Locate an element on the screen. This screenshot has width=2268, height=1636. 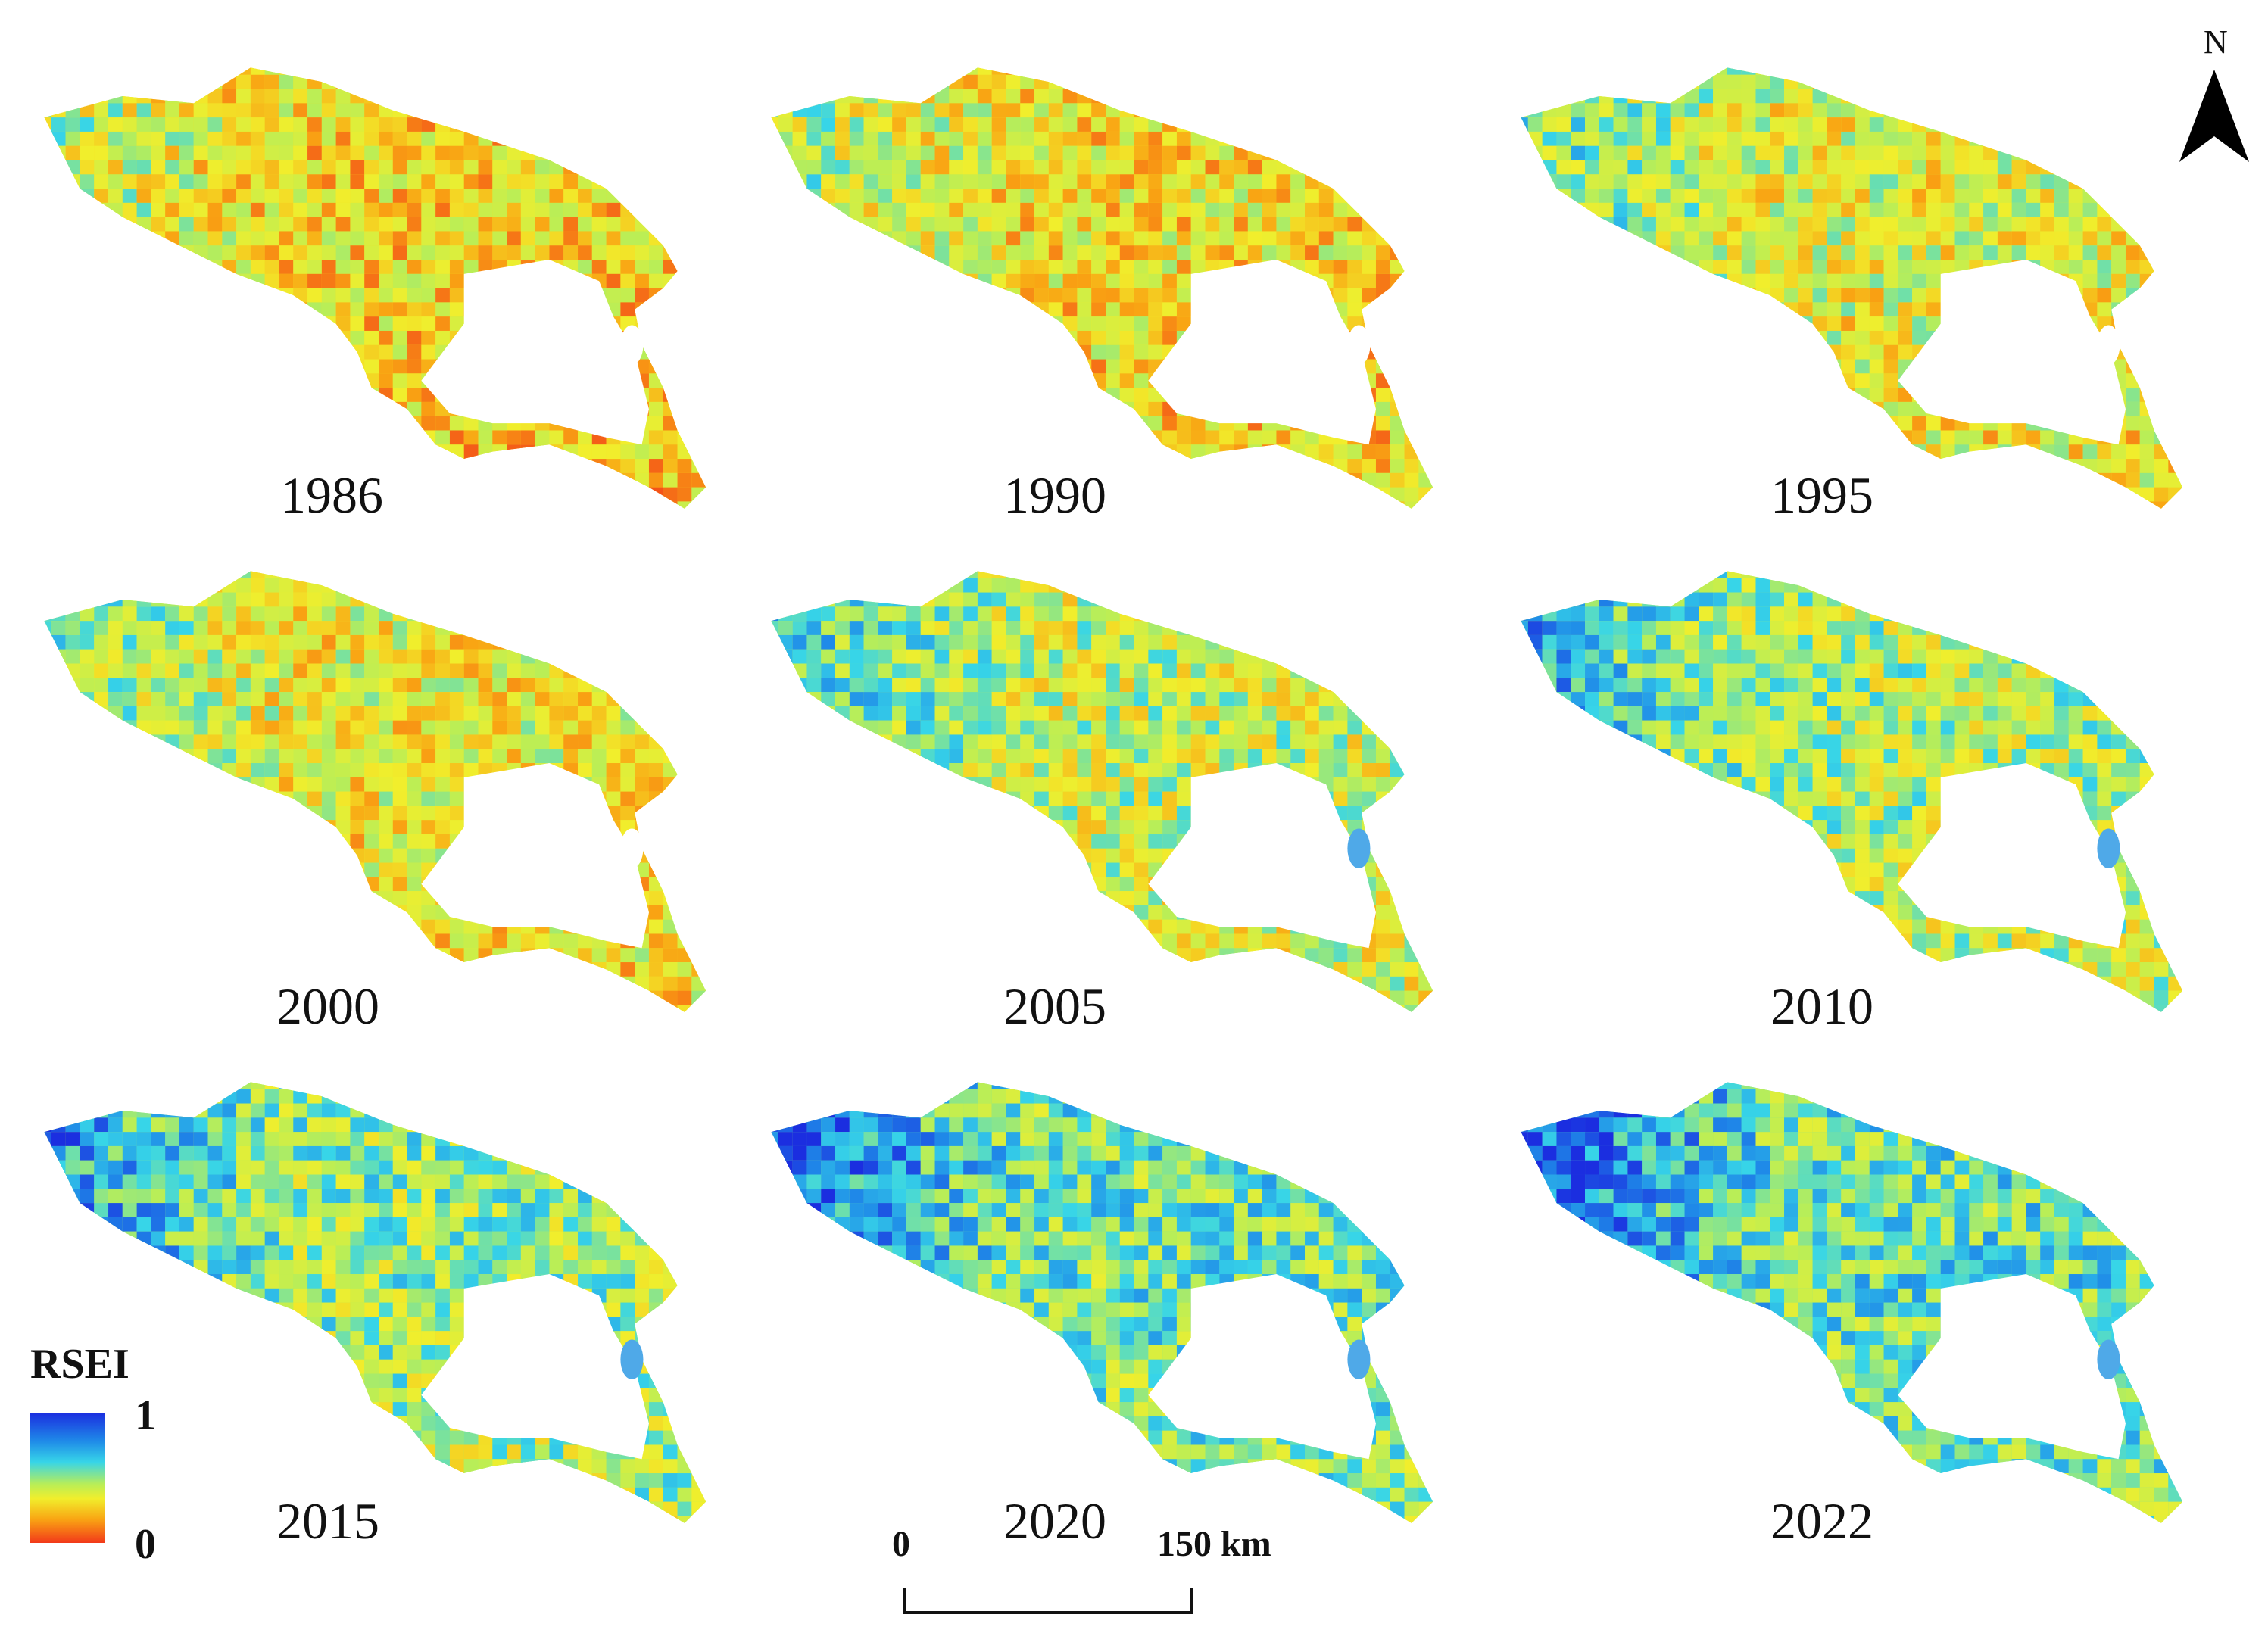
rsei-map-2020 is located at coordinates (1102, 1302).